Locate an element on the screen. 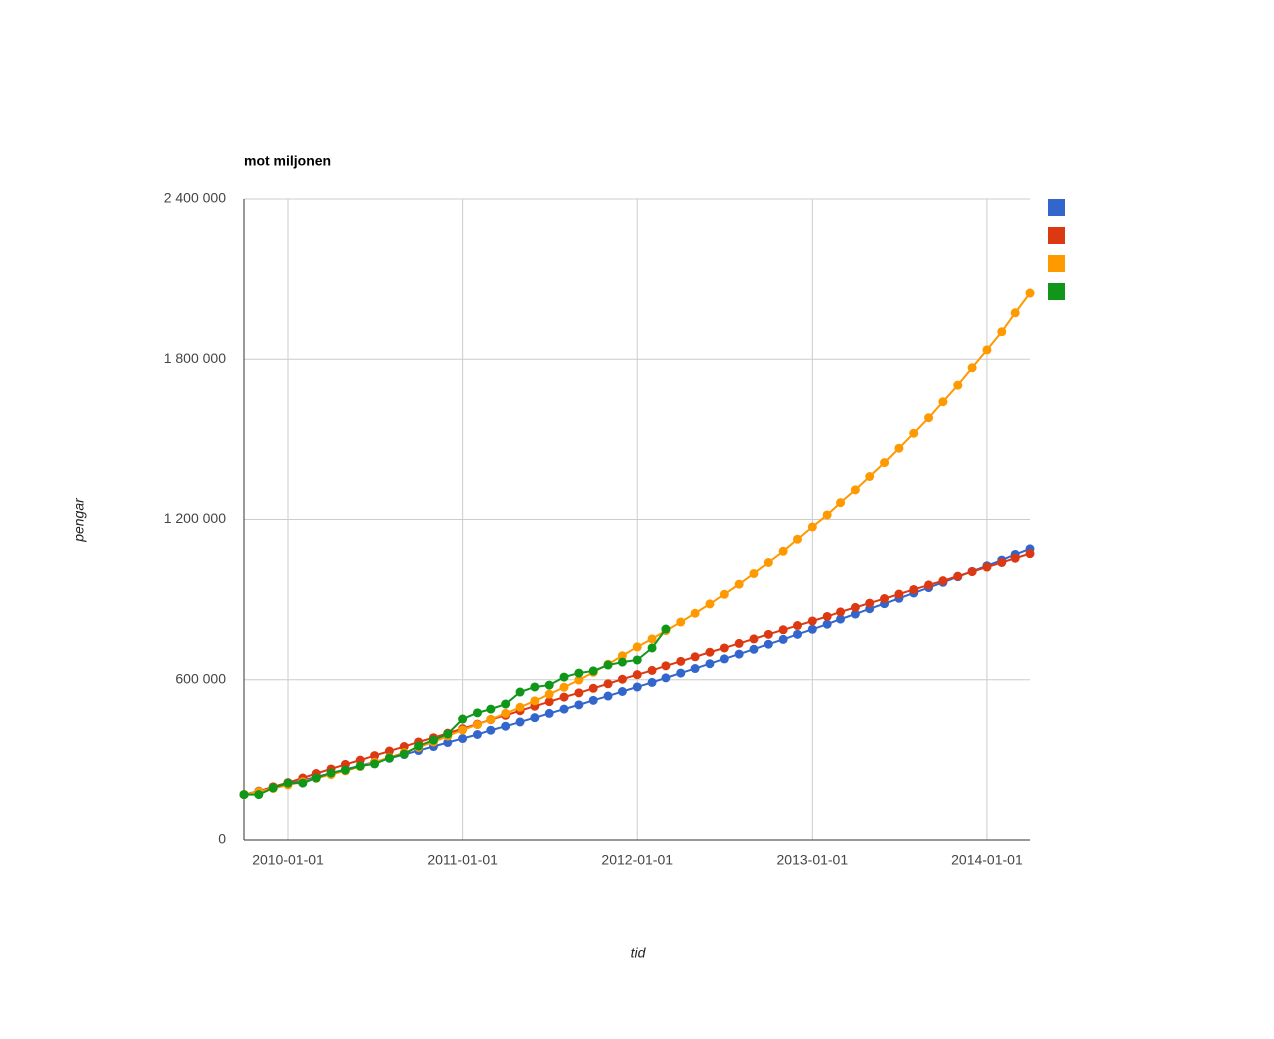 The image size is (1274, 1039). x-tick-label: 2010-01-01 is located at coordinates (288, 860).